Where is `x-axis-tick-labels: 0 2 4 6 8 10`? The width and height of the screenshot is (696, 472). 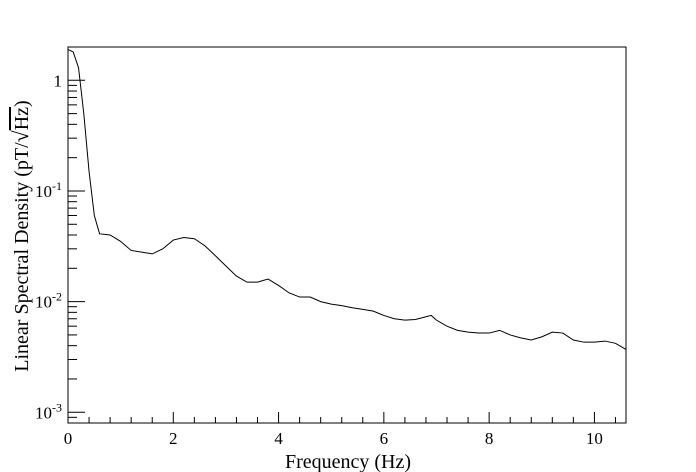 x-axis-tick-labels: 0 2 4 6 8 10 is located at coordinates (333, 438).